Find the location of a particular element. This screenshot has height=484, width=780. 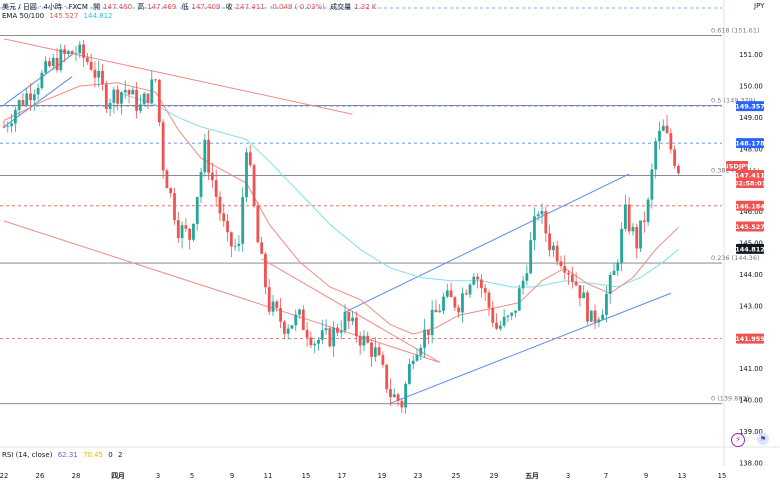

price-tag-text: 149.357 is located at coordinates (750, 107).